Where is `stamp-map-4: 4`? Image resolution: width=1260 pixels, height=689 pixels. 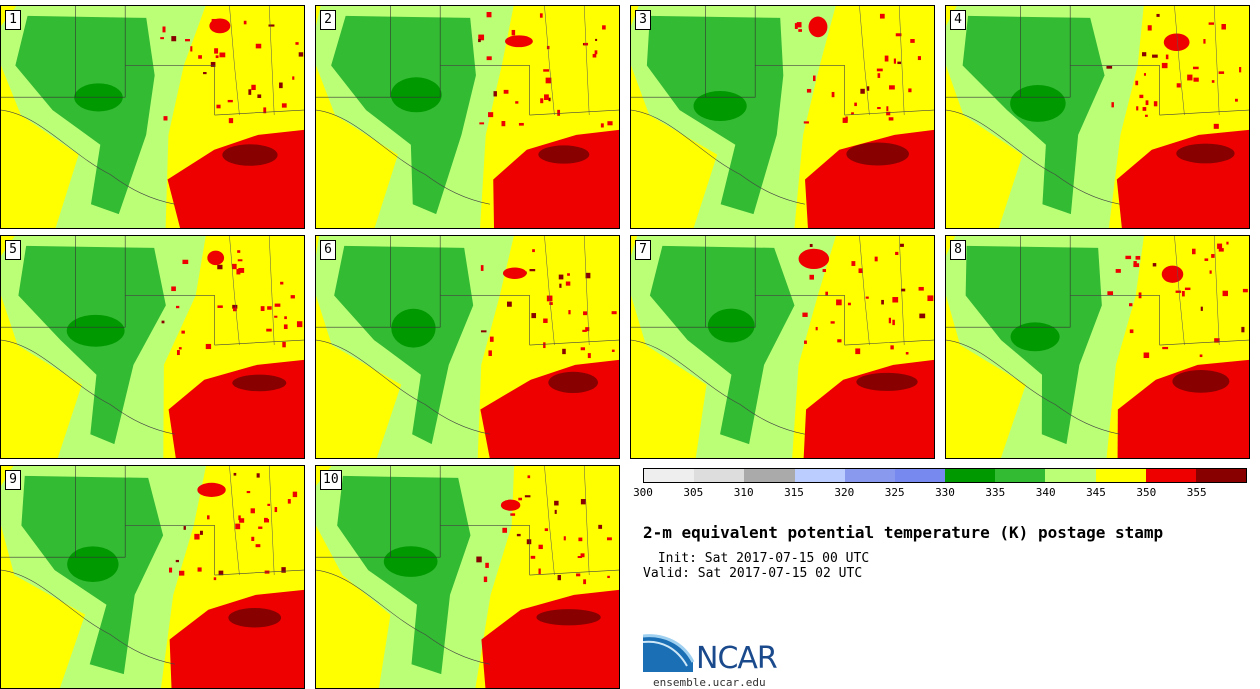
stamp-map-4: 4 is located at coordinates (1097, 117).